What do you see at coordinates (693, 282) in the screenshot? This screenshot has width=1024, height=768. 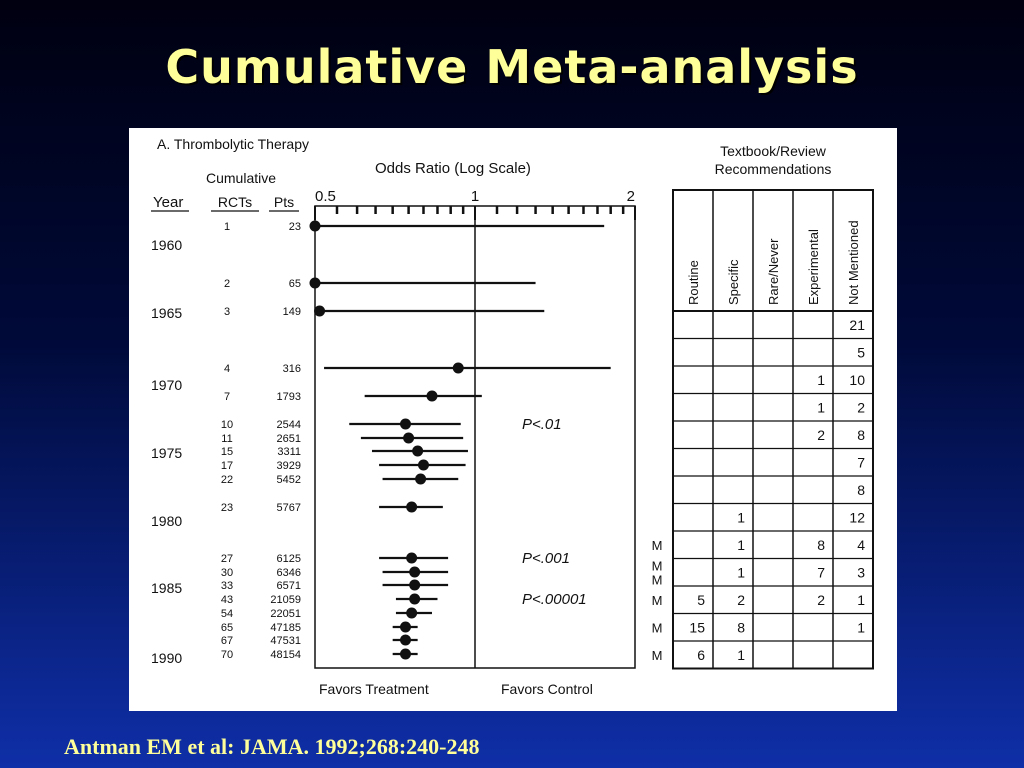 I see `table-column-header: Routine` at bounding box center [693, 282].